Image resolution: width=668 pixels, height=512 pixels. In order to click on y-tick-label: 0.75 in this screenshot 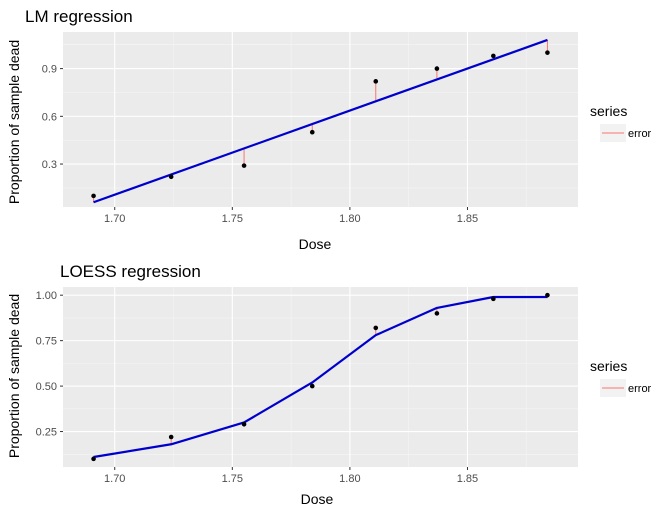, I will do `click(46, 342)`.